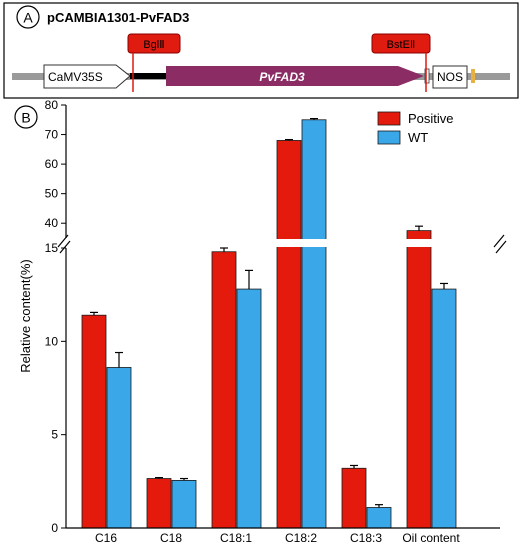 This screenshot has width=524, height=550. I want to click on border-marker, so click(473, 76).